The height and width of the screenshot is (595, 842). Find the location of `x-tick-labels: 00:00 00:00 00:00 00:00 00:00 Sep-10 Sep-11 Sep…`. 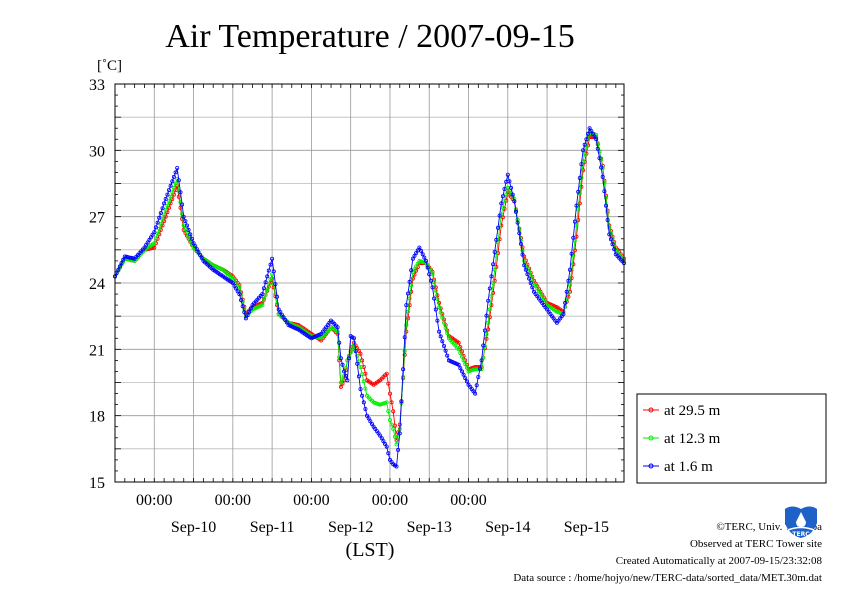

x-tick-labels: 00:00 00:00 00:00 00:00 00:00 Sep-10 Sep-11 Sep… is located at coordinates (372, 514).